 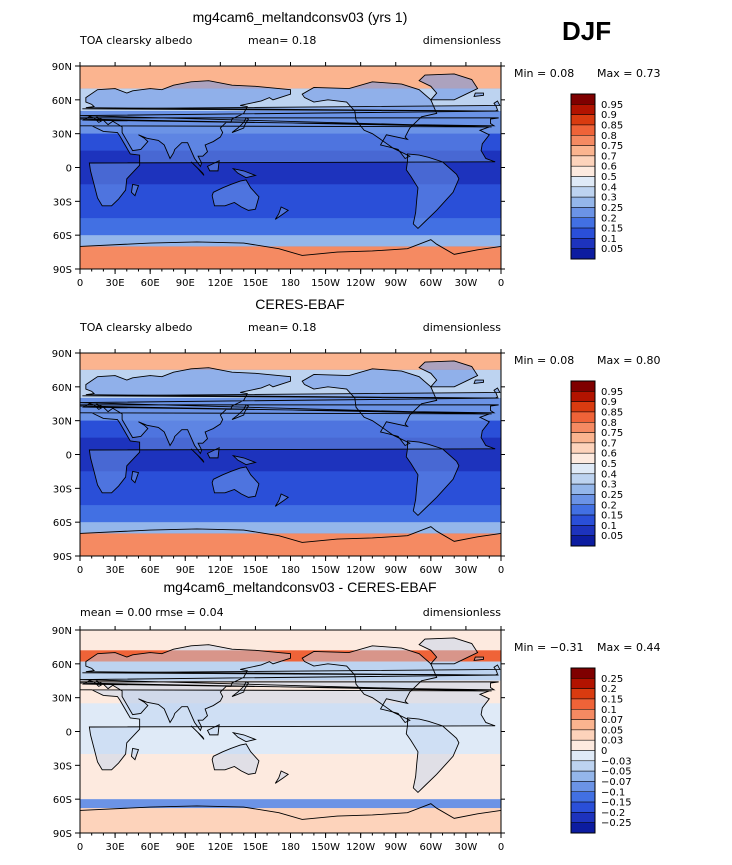 I want to click on y-tick-label: 90N, so click(x=62, y=631).